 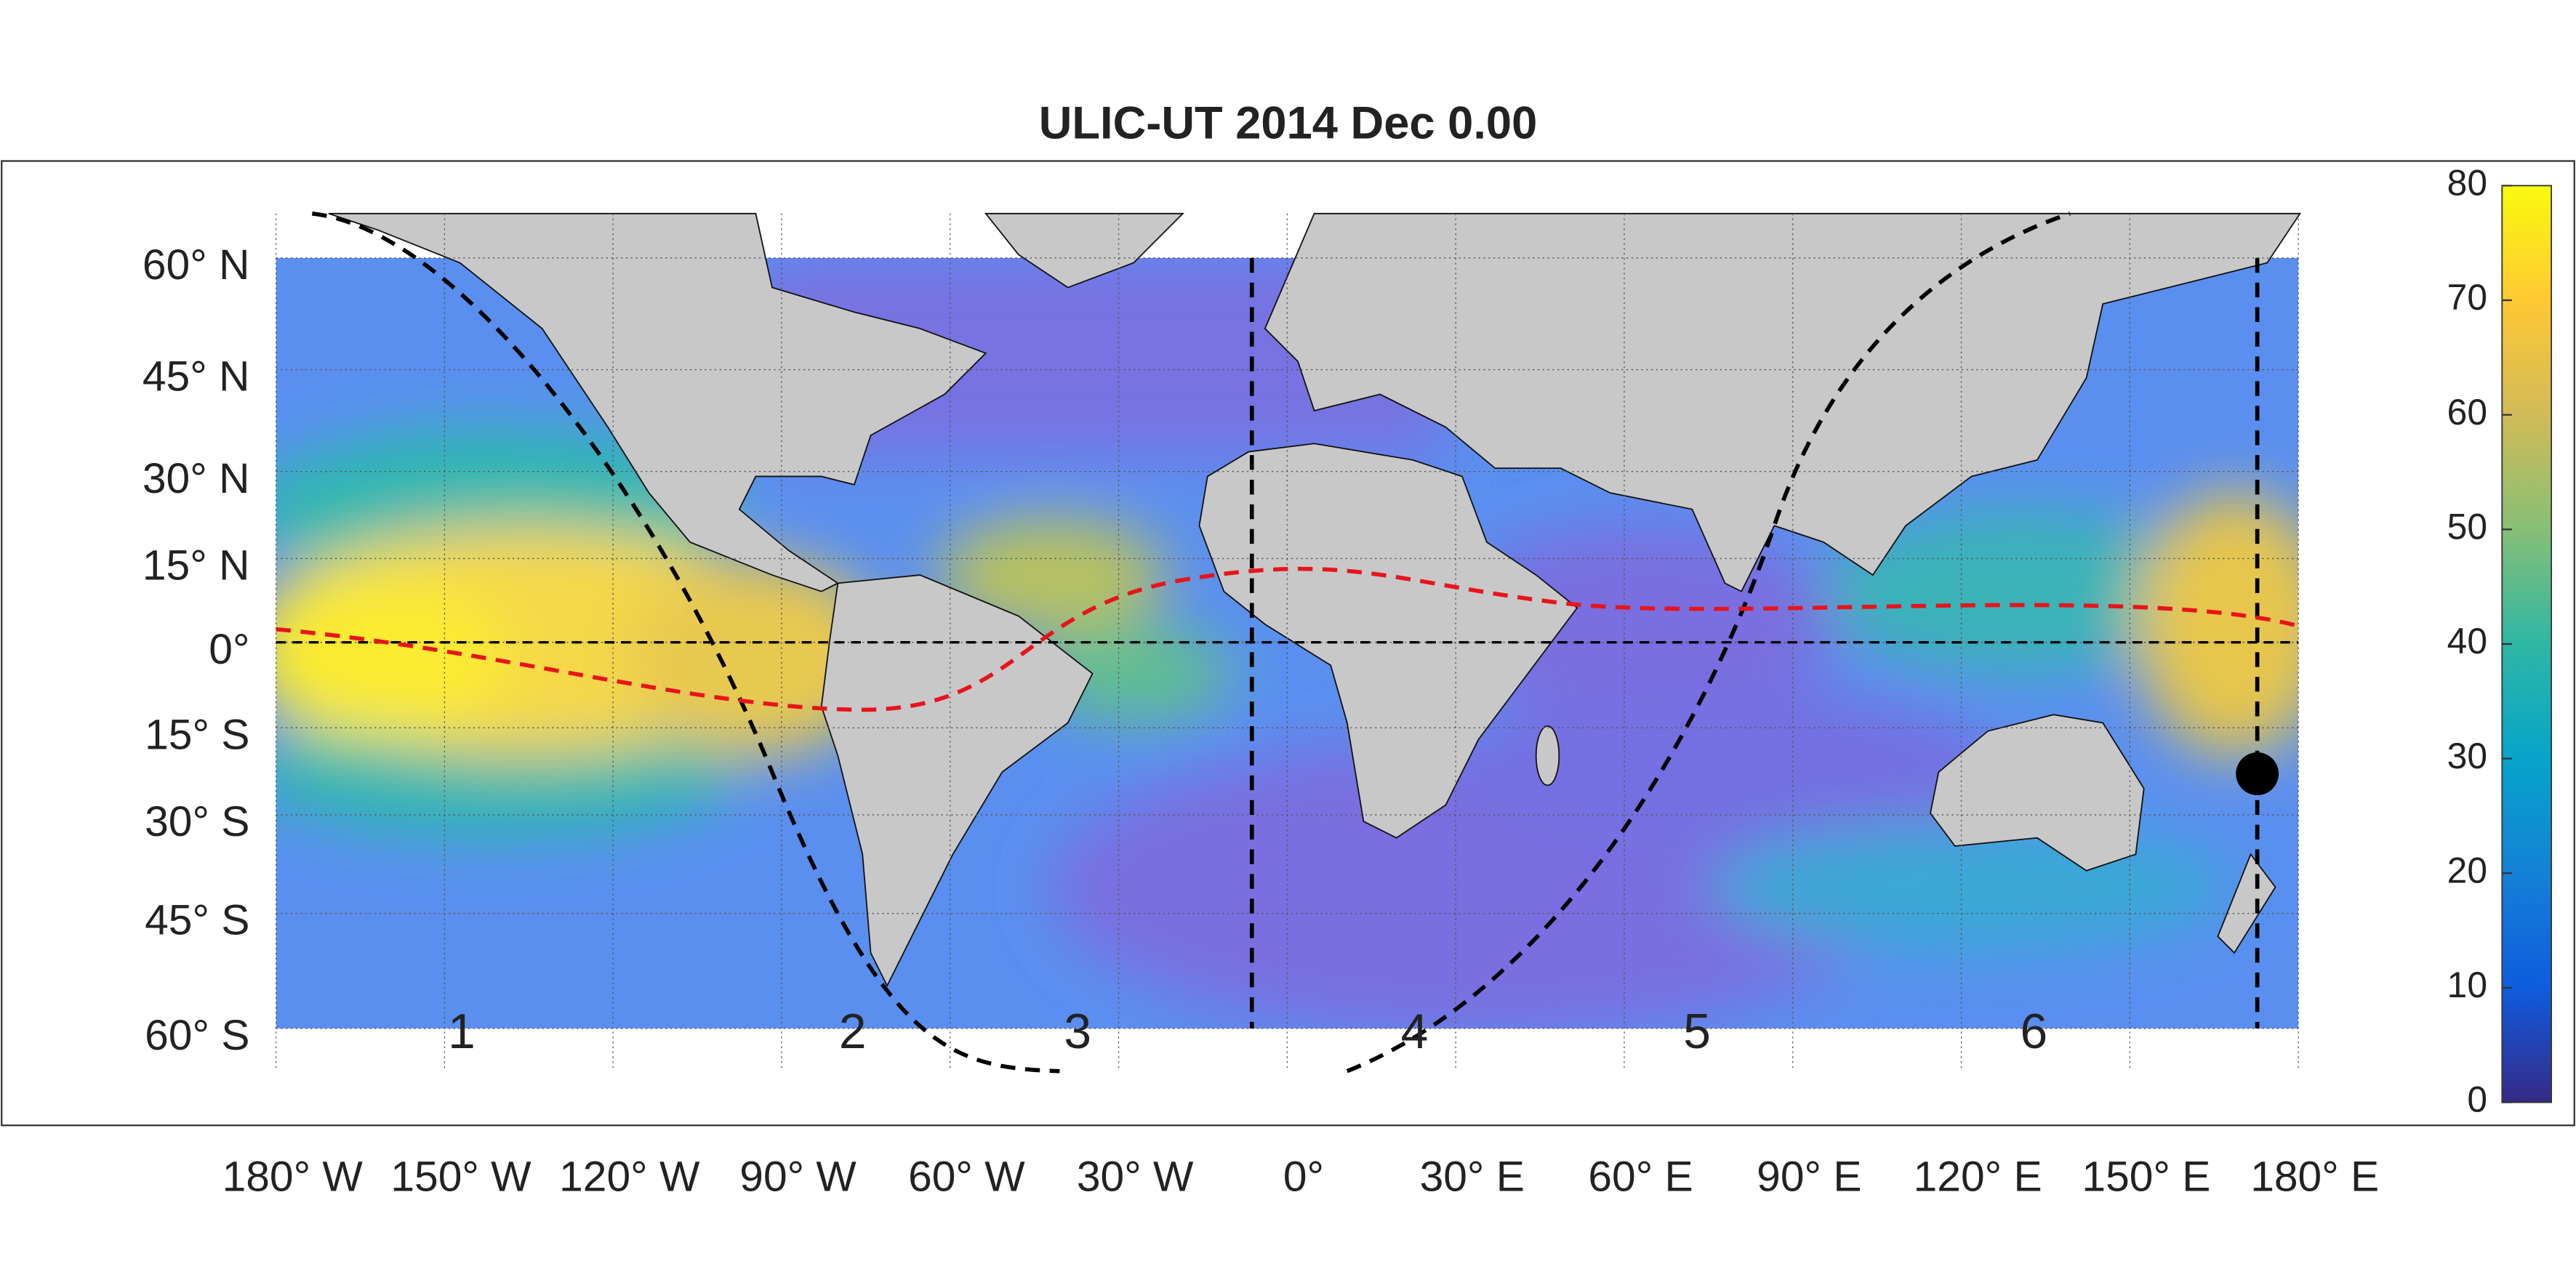 I want to click on longitude-label: 150° W, so click(x=460, y=1176).